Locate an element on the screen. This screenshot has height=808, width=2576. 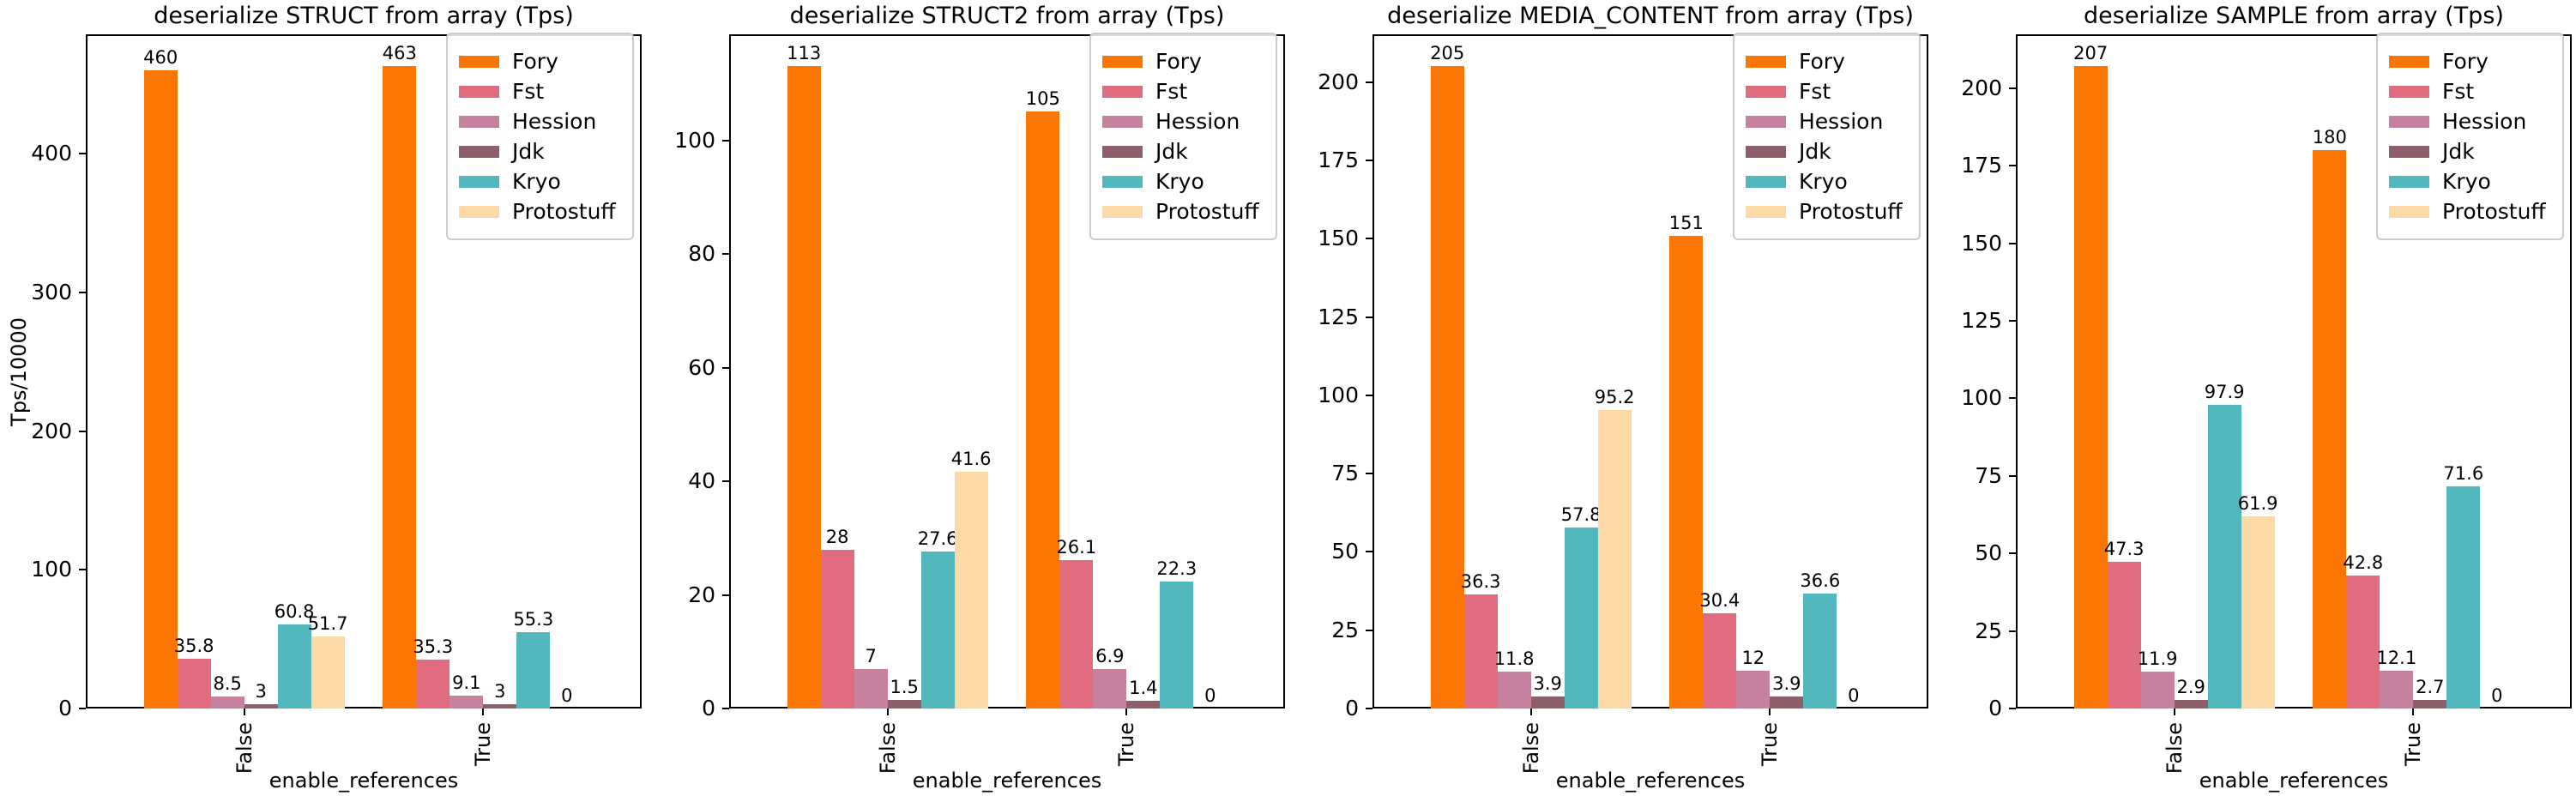
bar-value-label: 0 is located at coordinates (1210, 695).